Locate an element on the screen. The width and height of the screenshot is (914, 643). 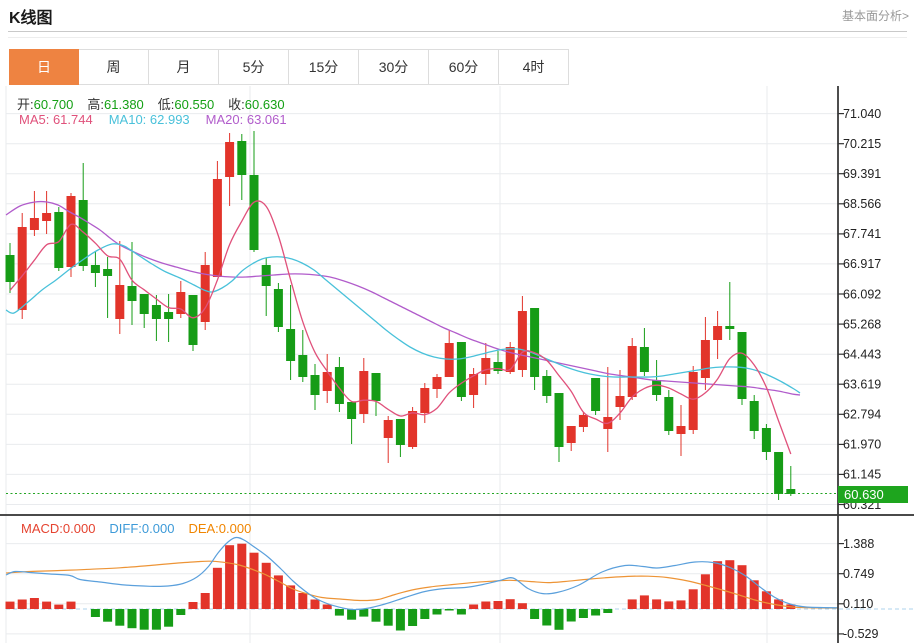
svg-text: 0.749 is located at coordinates (858, 574).